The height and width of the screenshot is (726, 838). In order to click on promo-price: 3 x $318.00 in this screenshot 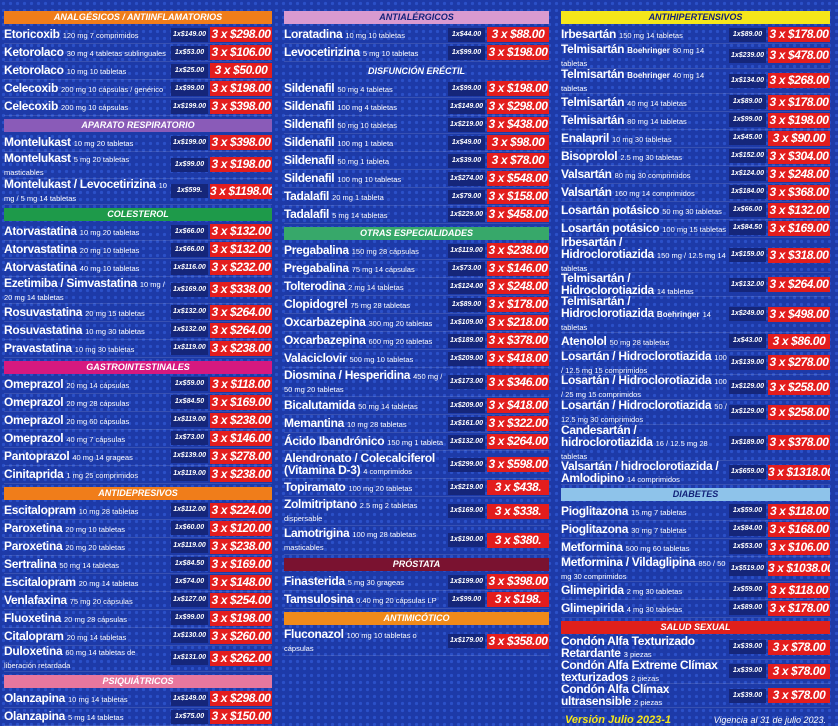, I will do `click(799, 255)`.